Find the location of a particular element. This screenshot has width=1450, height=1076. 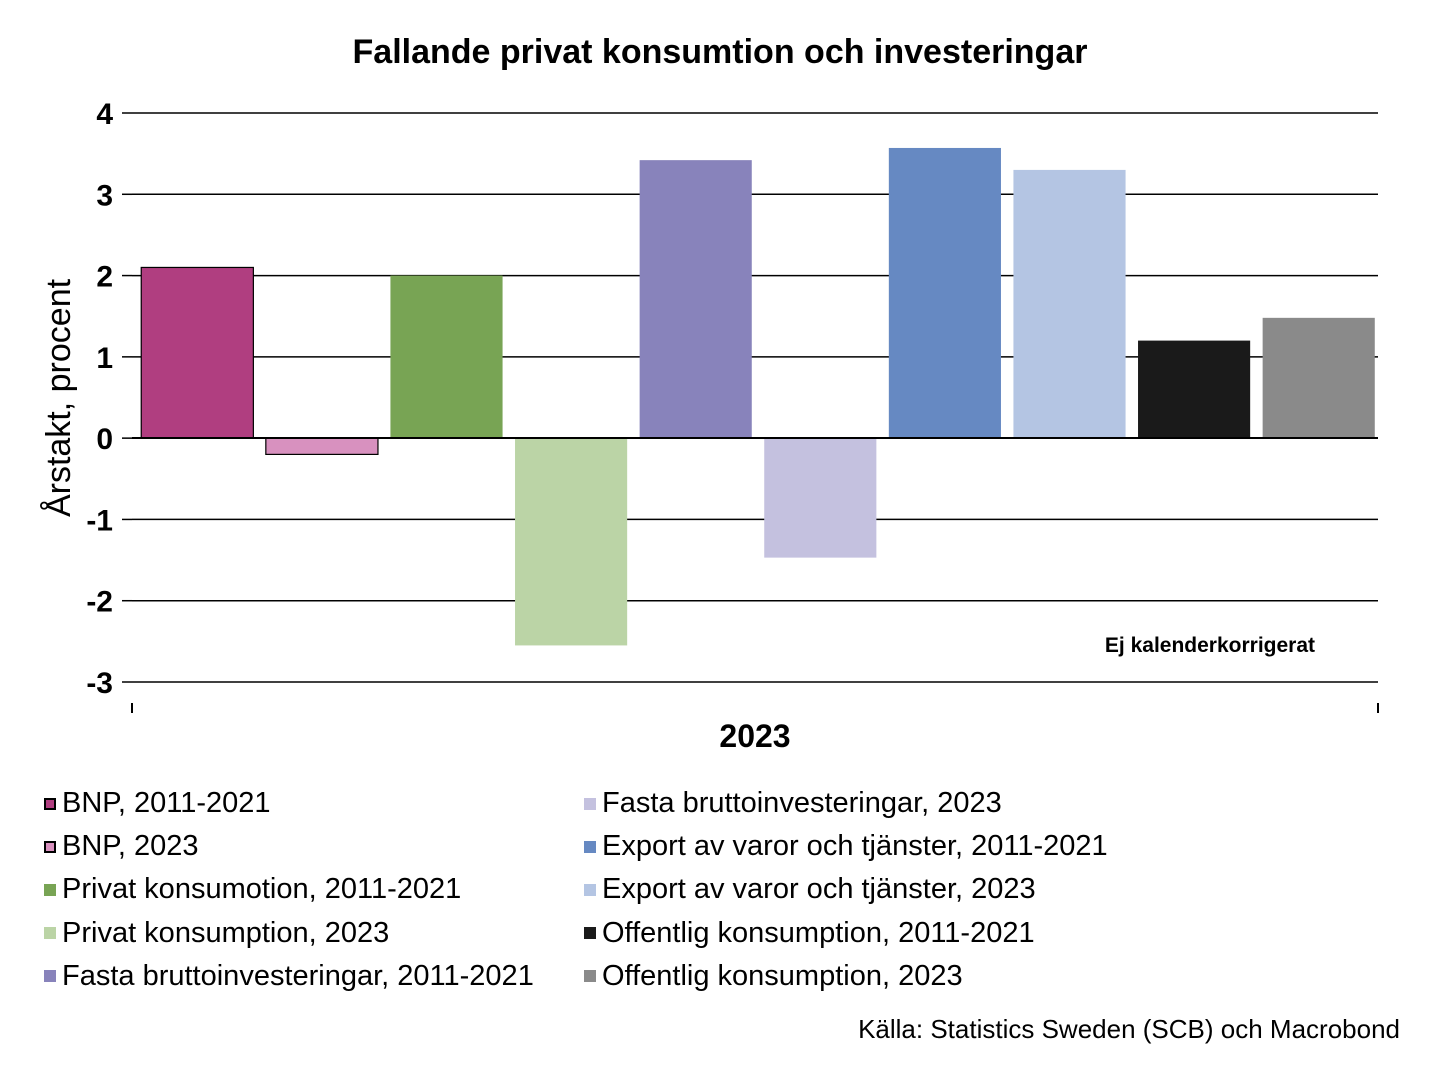

legend-item: Privat konsumotion, 2011-2021 is located at coordinates (314, 889).